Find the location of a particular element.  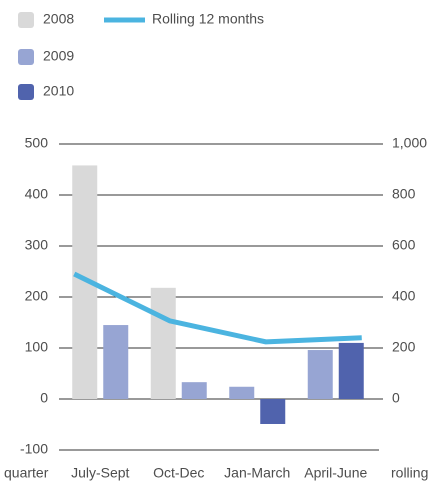

x-tick-label: Oct-Dec is located at coordinates (178, 473).